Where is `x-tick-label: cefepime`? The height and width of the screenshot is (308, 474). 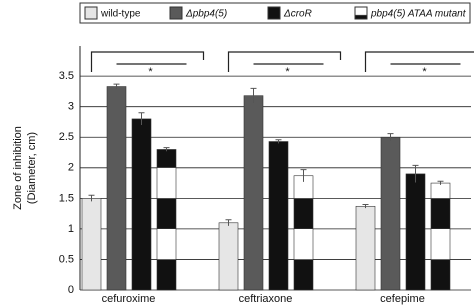 x-tick-label: cefepime is located at coordinates (402, 299).